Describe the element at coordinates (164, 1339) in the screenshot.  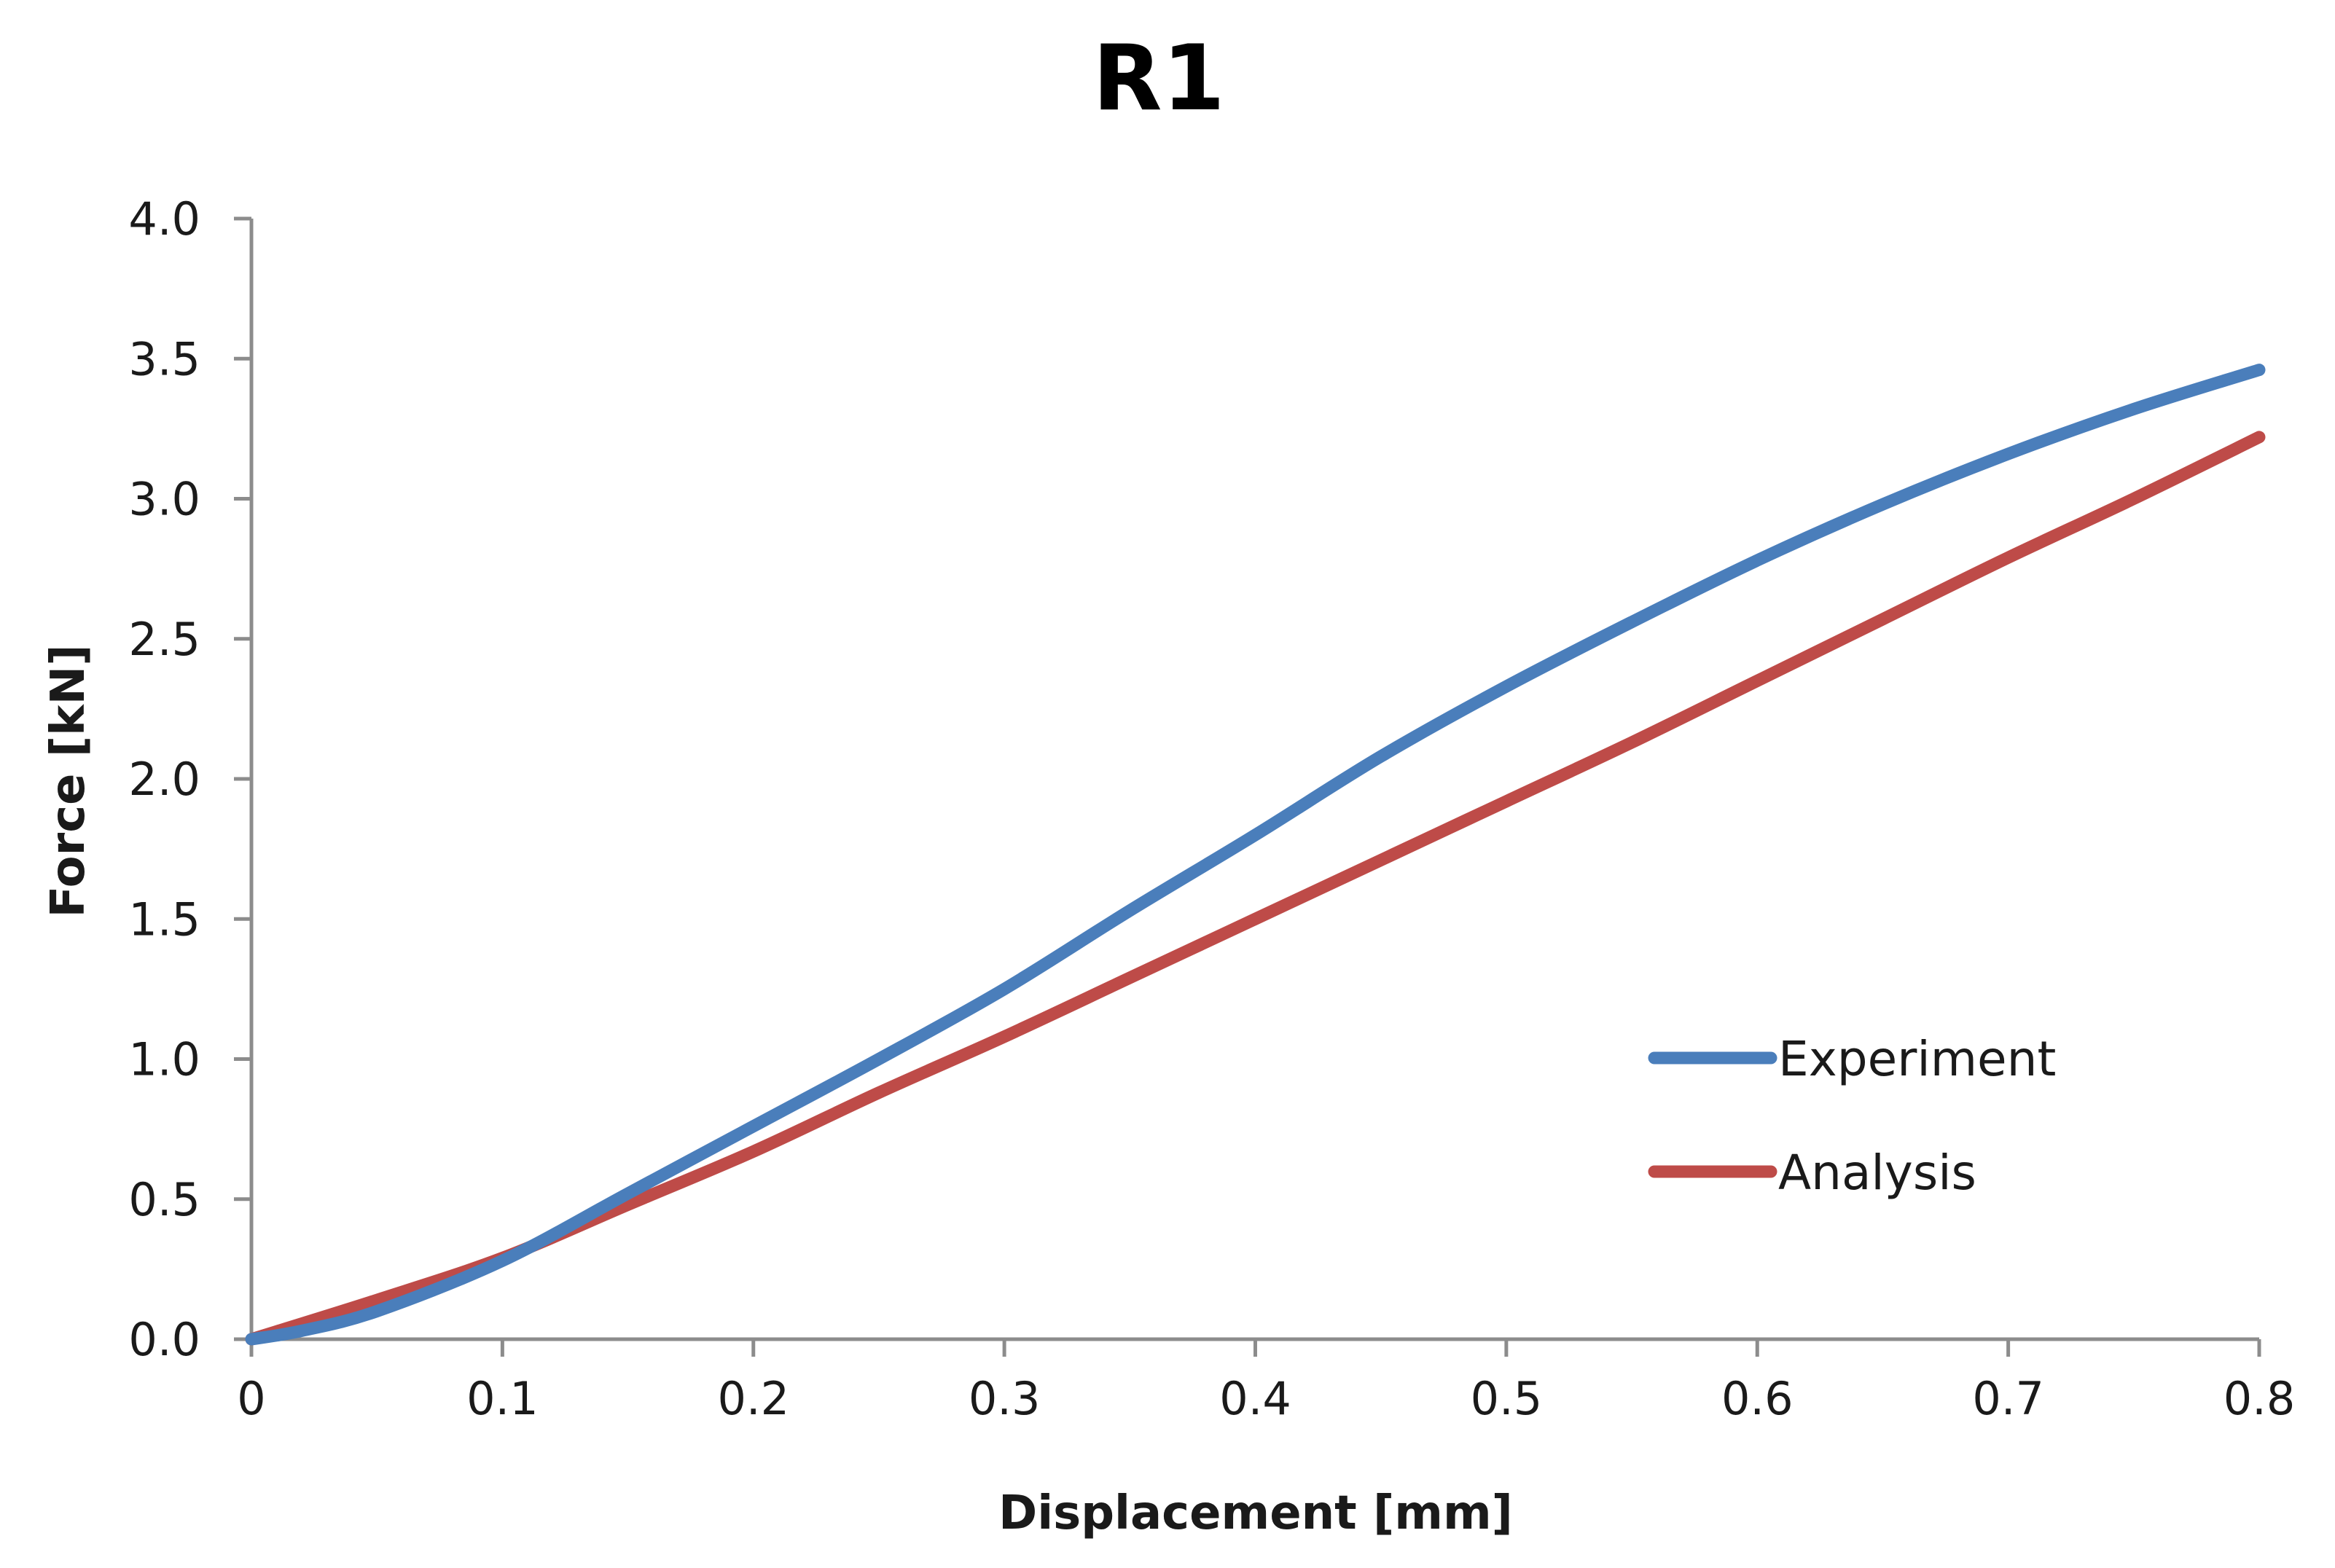
I see `y-tick-label: 0.0` at that location.